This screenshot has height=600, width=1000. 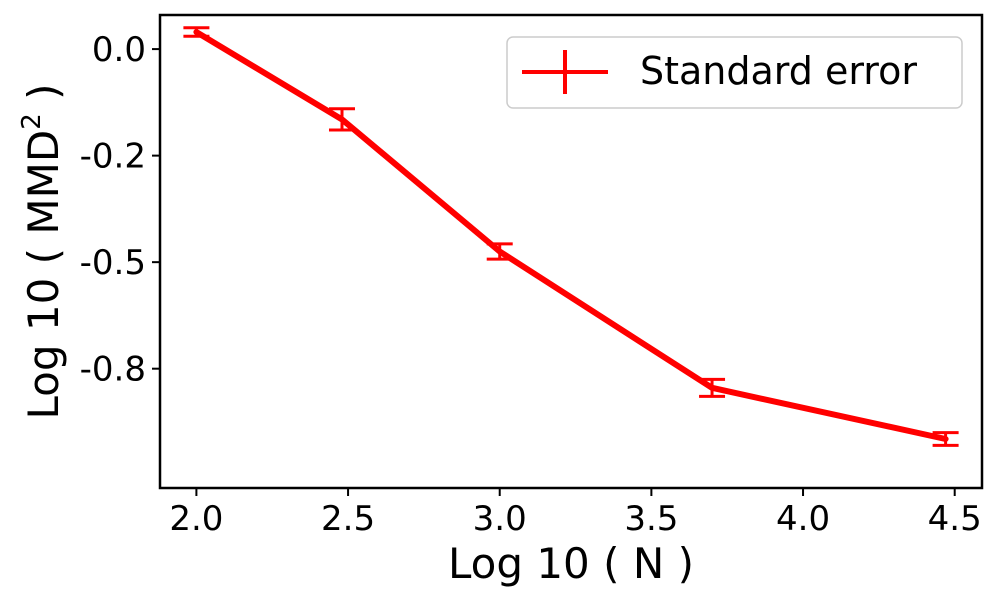 What do you see at coordinates (571, 563) in the screenshot?
I see `x-axis-label: Log 10 ( N )` at bounding box center [571, 563].